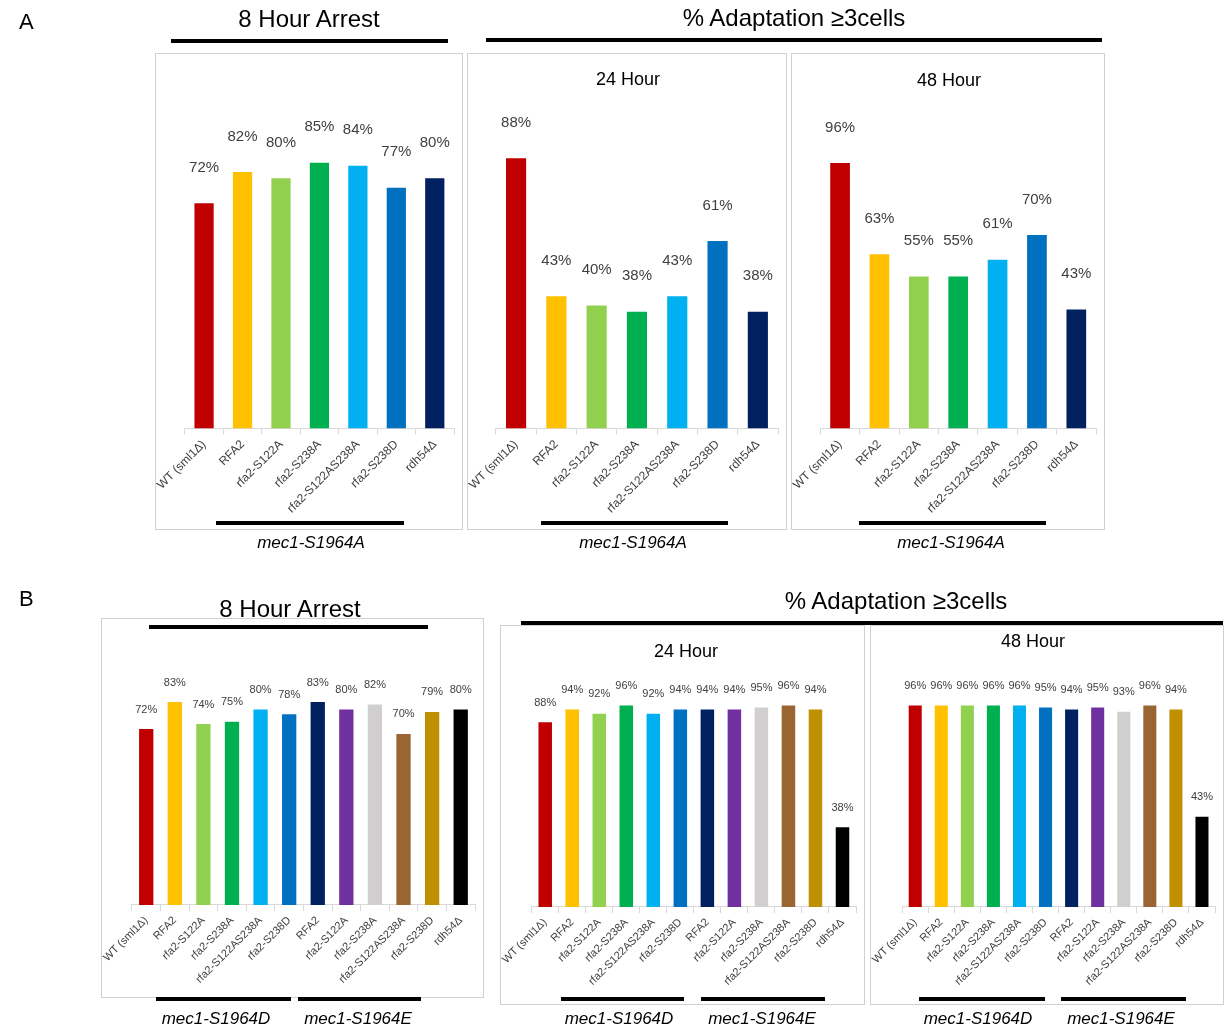 Image resolution: width=1224 pixels, height=1032 pixels. Describe the element at coordinates (26, 22) in the screenshot. I see `text: A` at that location.